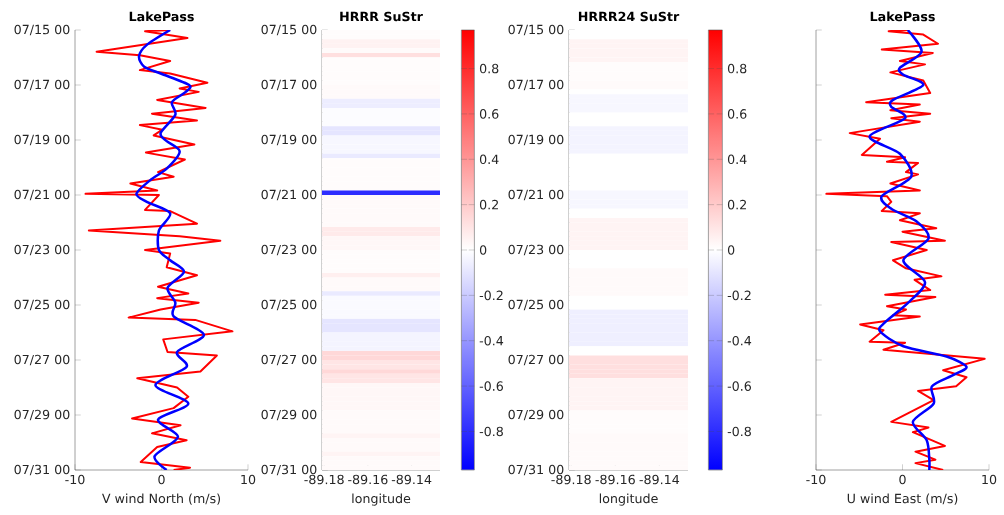  Describe the element at coordinates (902, 499) in the screenshot. I see `x-axis-title: U wind East (m/s)` at that location.